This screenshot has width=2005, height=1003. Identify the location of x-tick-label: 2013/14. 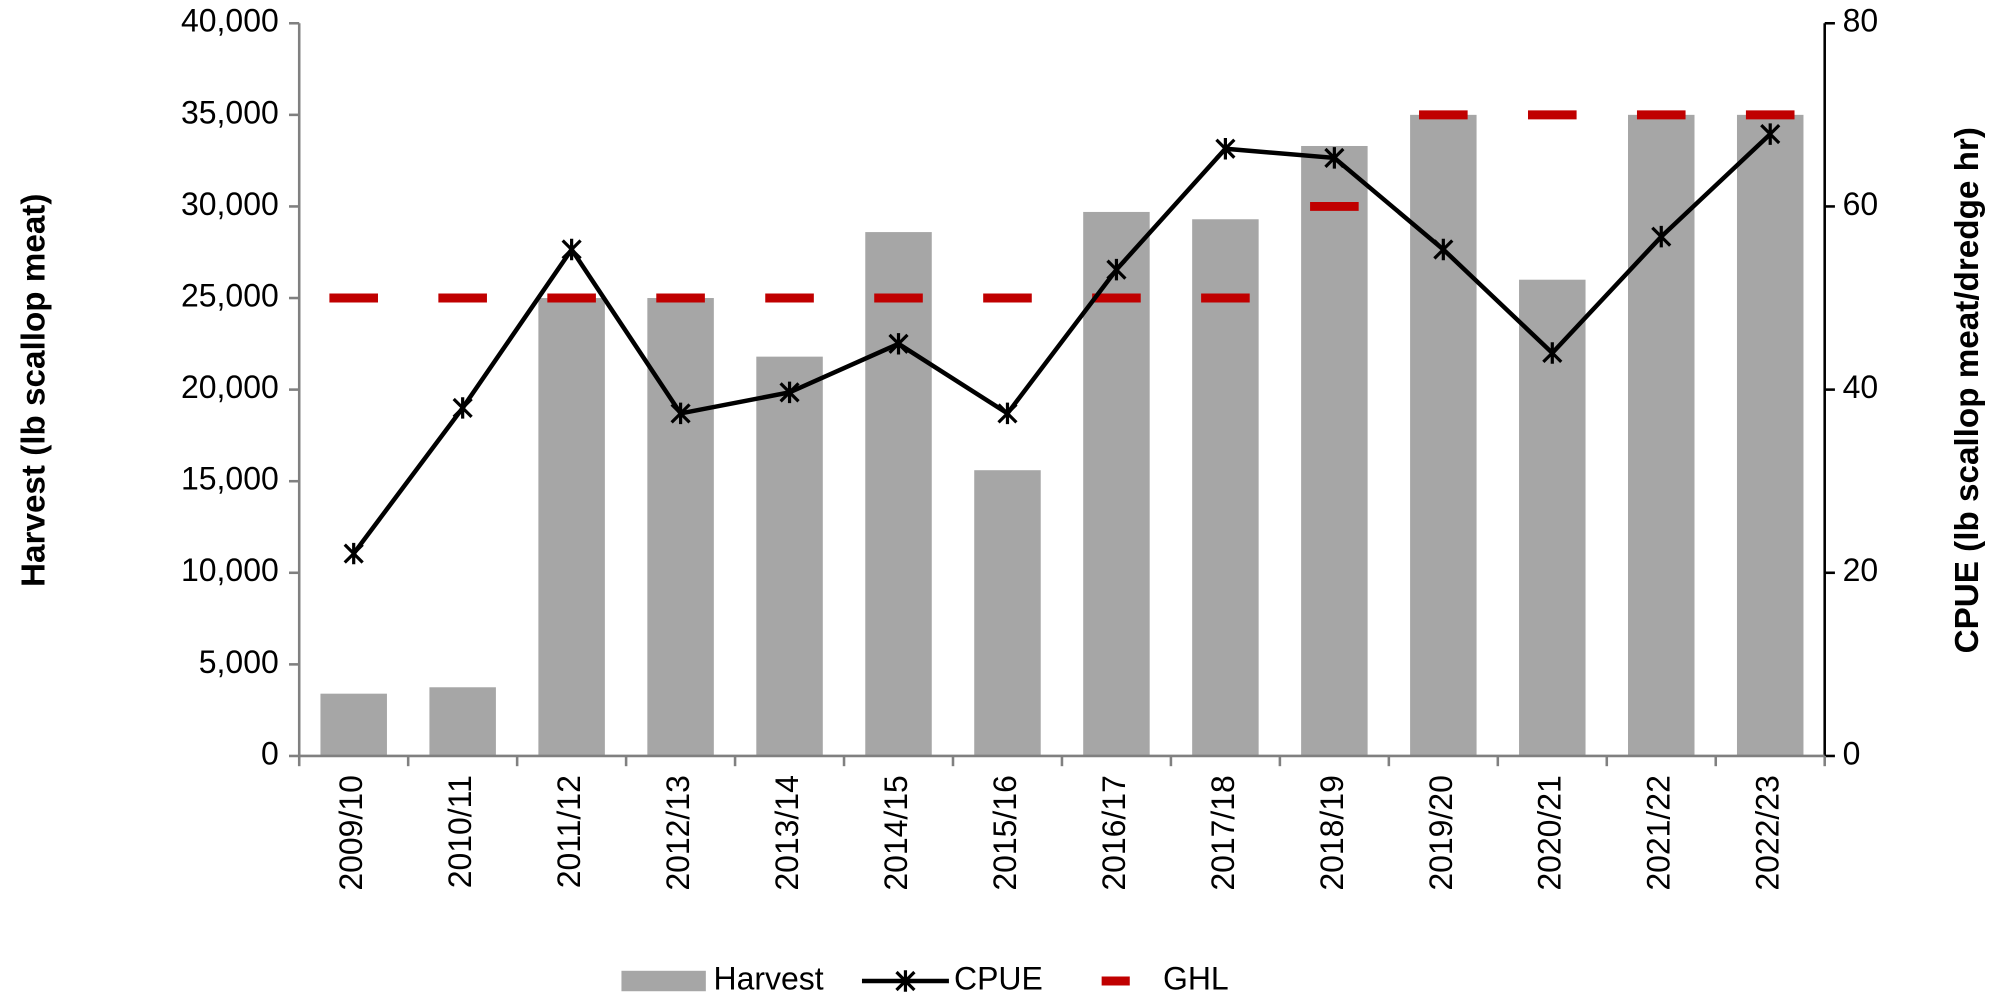
(787, 833).